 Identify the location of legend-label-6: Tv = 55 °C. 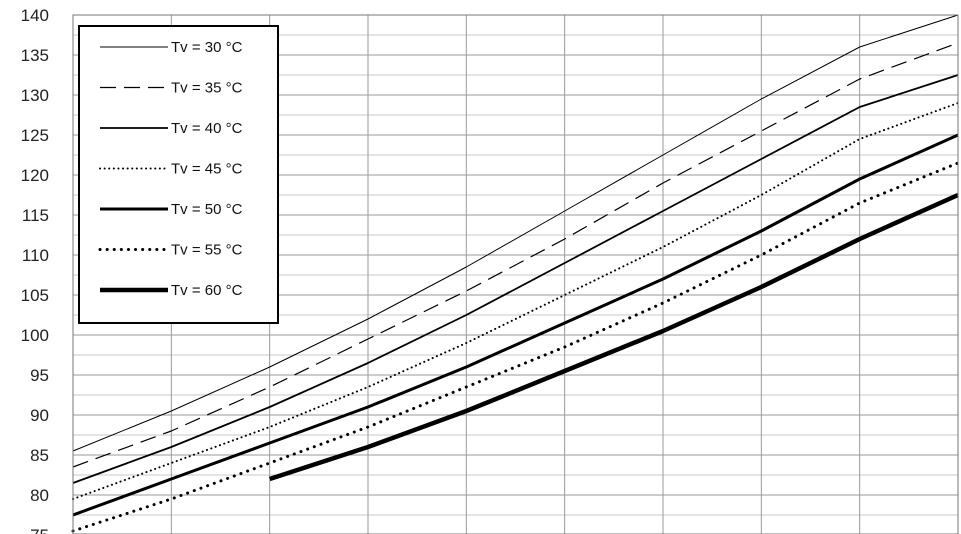
(207, 250).